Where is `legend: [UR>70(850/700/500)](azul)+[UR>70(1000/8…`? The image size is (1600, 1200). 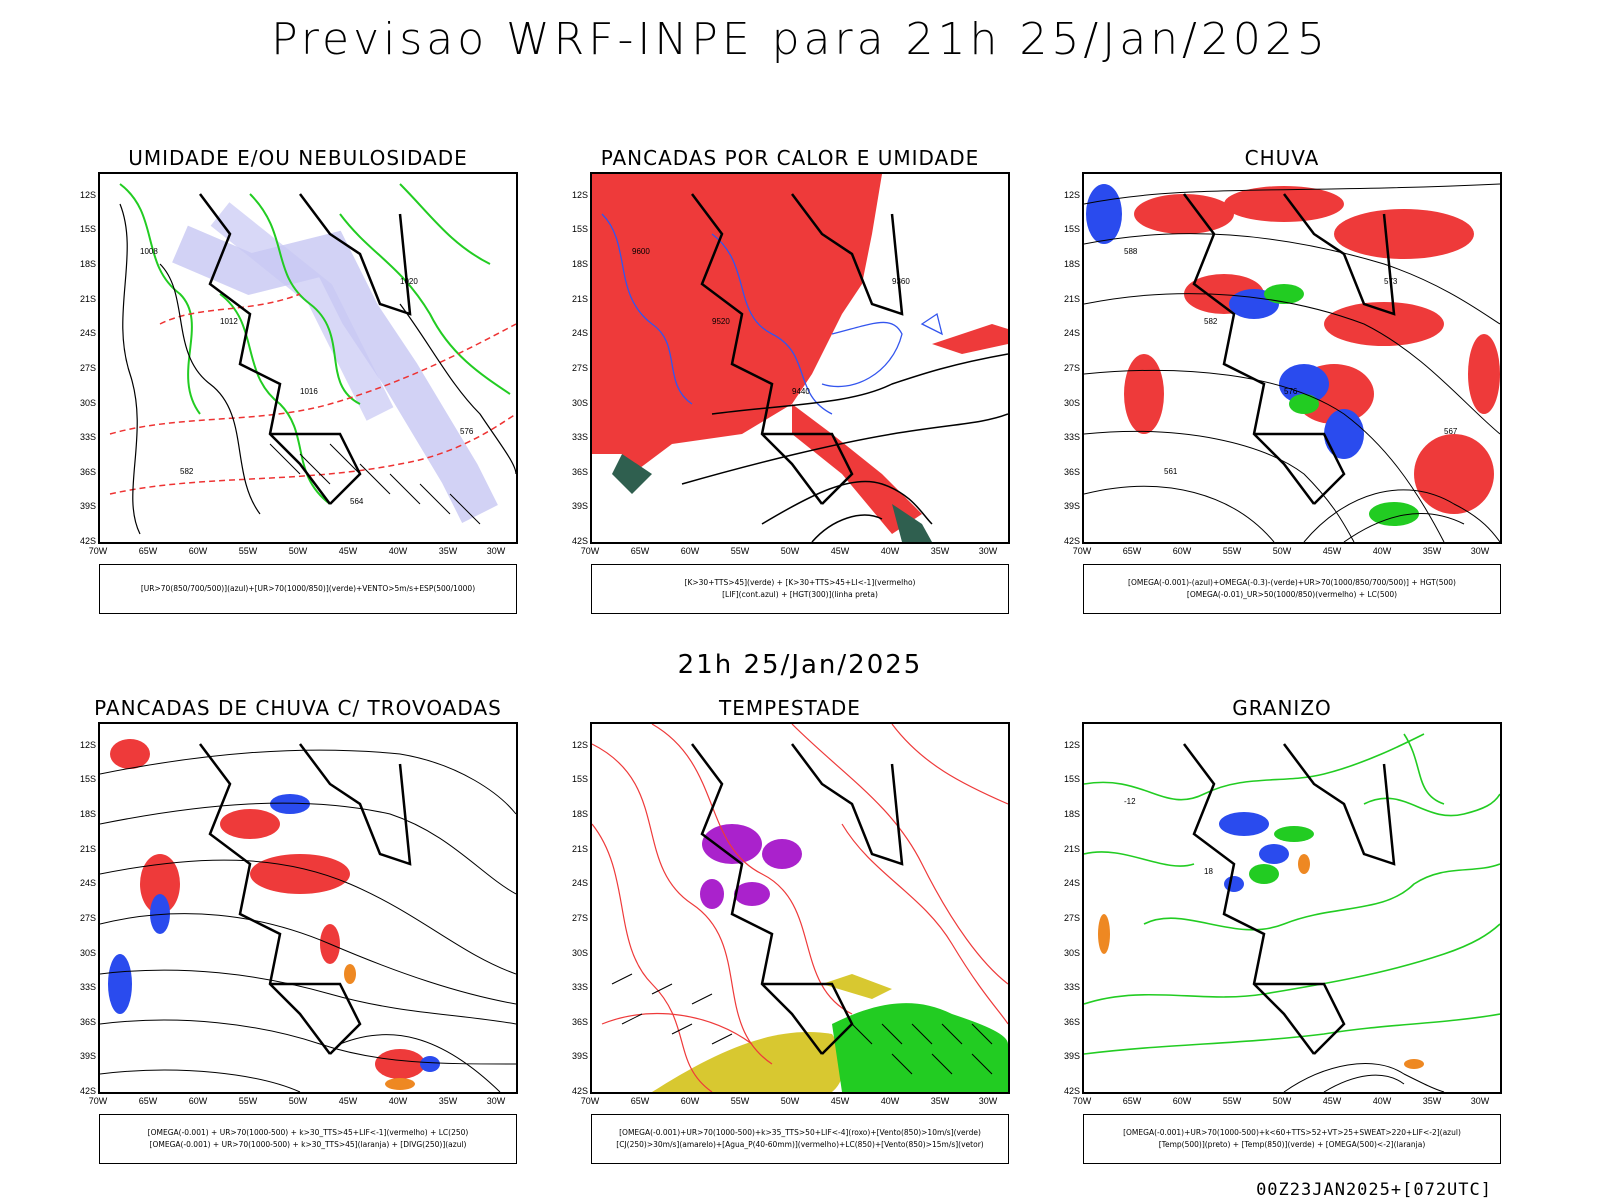 legend: [UR>70(850/700/500)](azul)+[UR>70(1000/8… is located at coordinates (308, 589).